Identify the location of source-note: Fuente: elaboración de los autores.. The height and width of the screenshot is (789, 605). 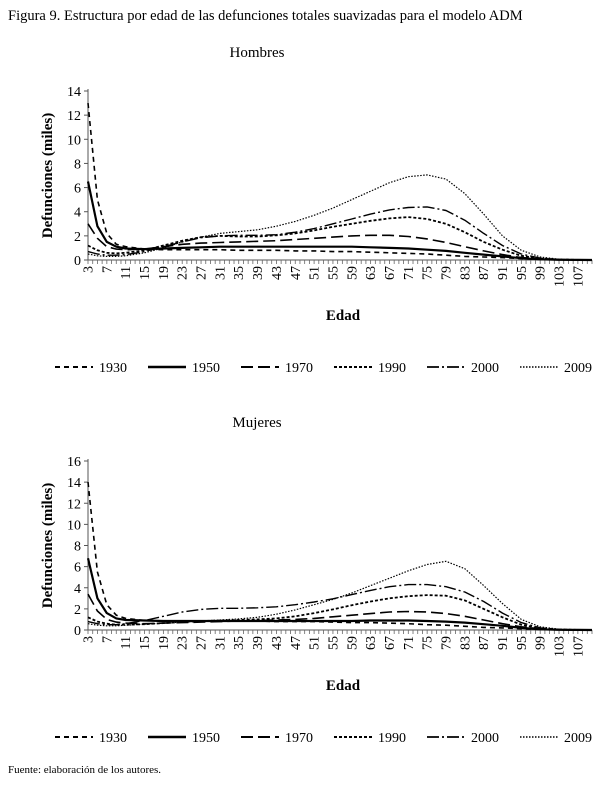
(85, 770).